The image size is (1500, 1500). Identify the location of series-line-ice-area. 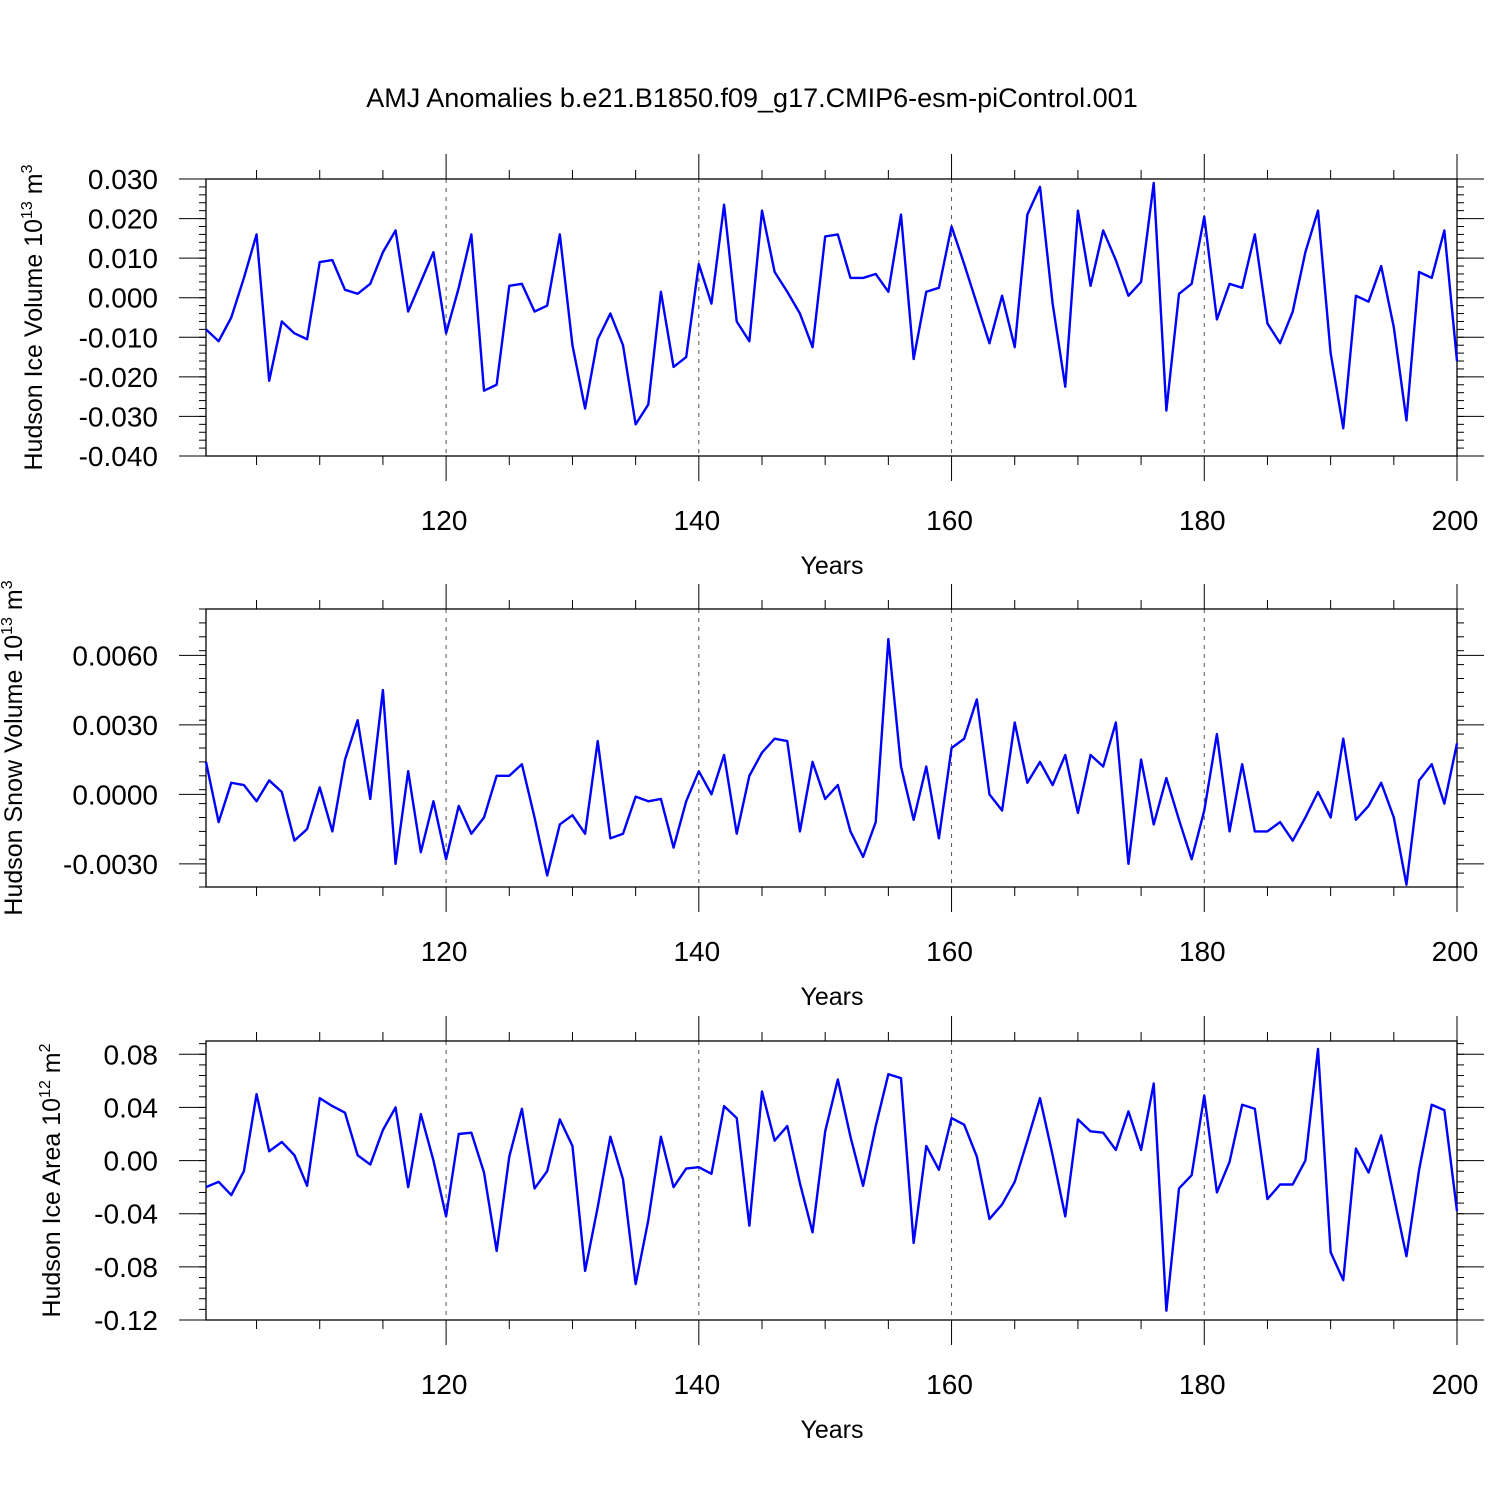
(832, 1179).